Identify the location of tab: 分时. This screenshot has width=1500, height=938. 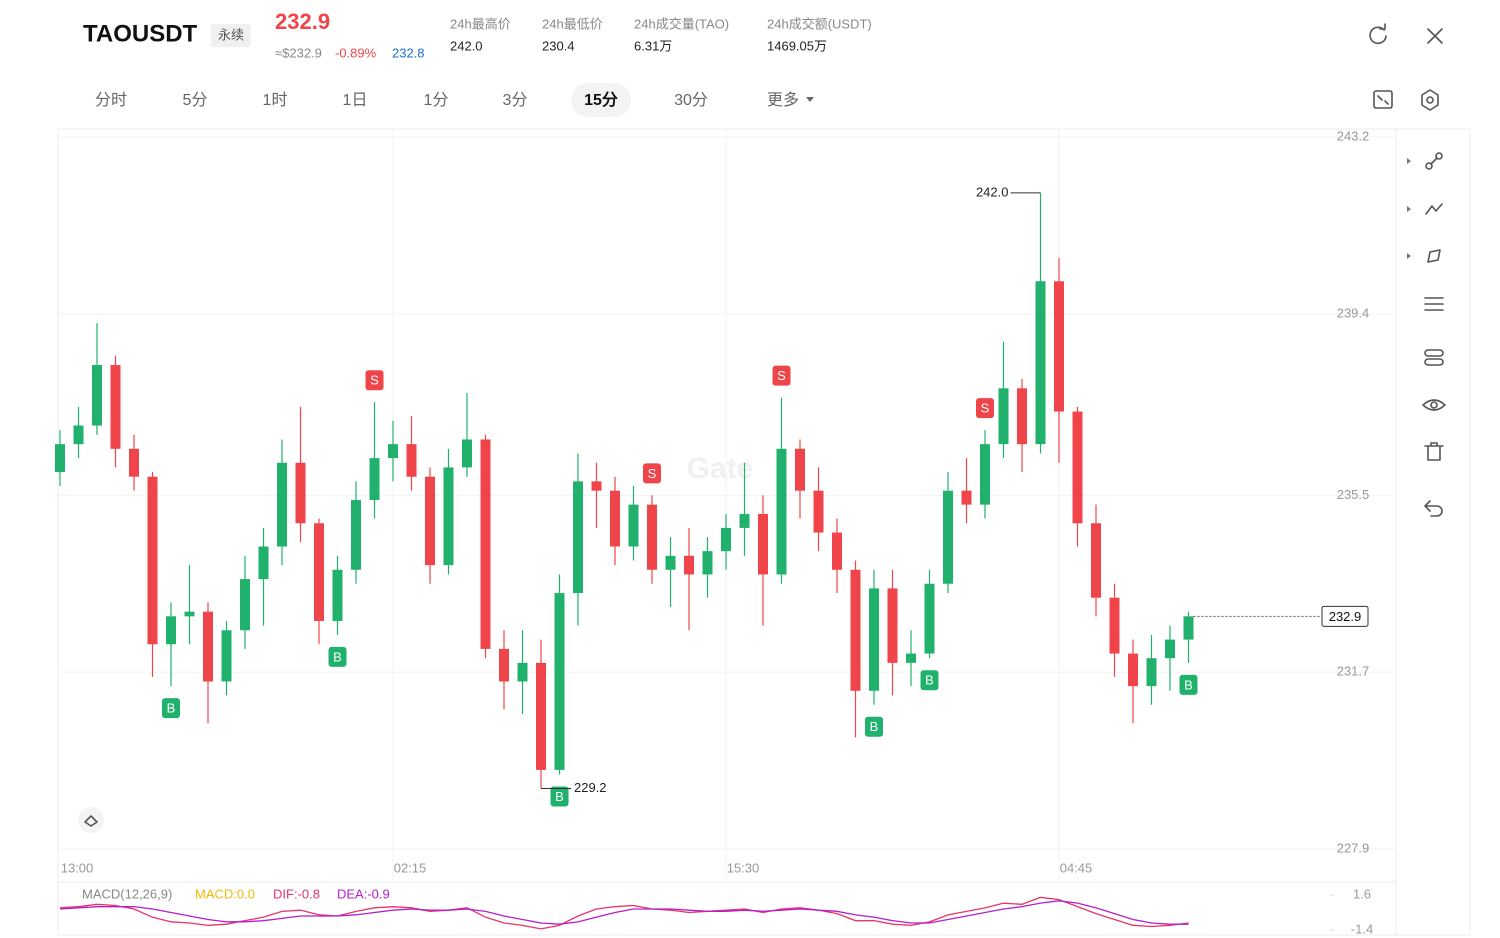
(111, 100).